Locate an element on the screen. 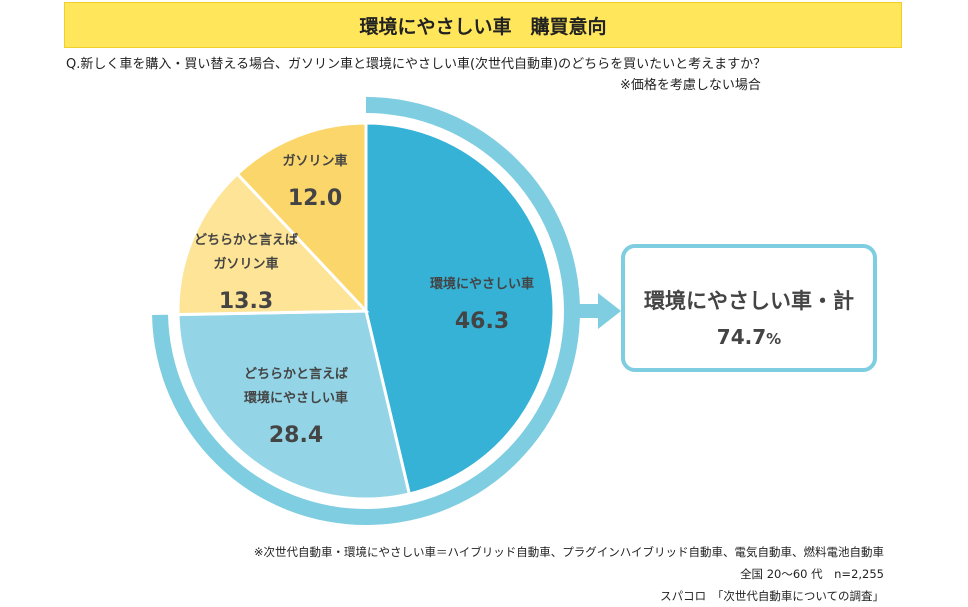 This screenshot has width=968, height=607. slice-label-0-line-0: 環境にやさしい車 is located at coordinates (482, 284).